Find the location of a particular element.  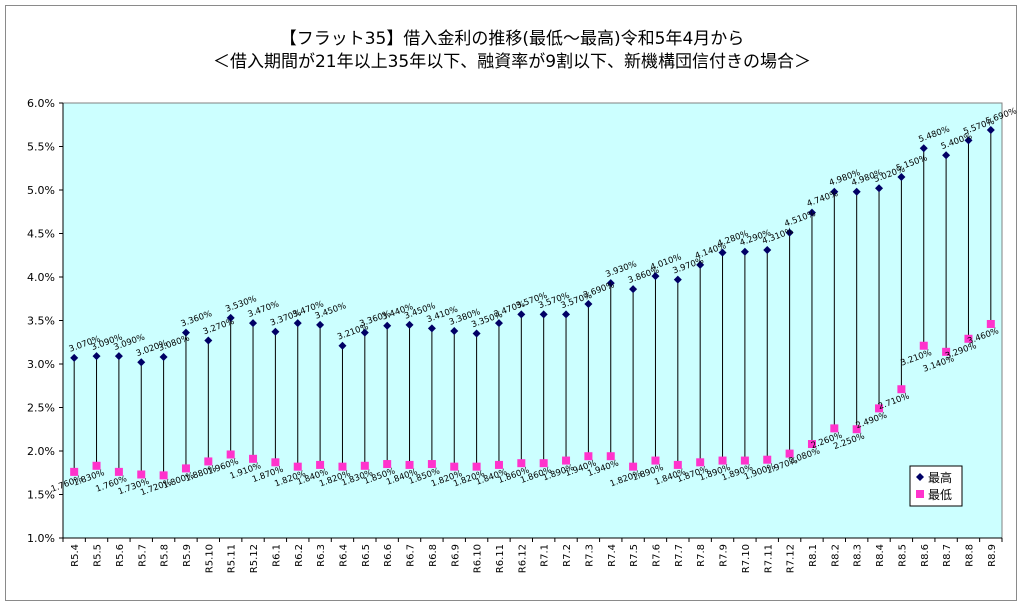

y-tick-label: 6.0% is located at coordinates (41, 103).